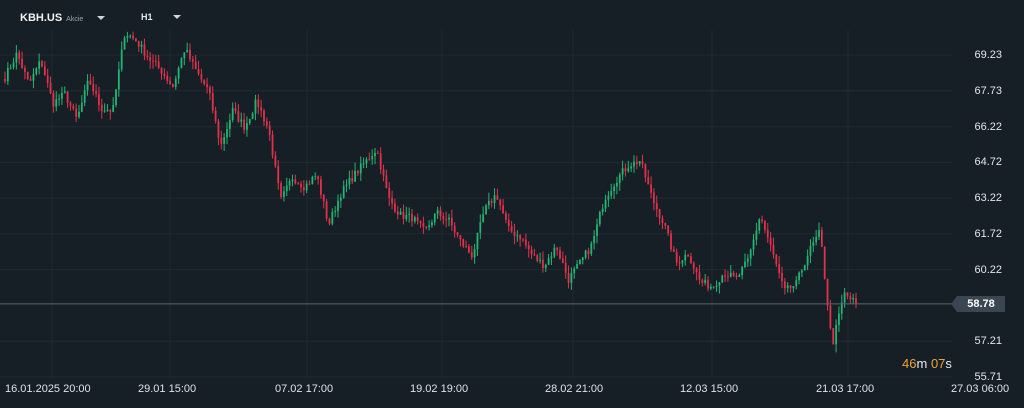  What do you see at coordinates (161, 17) in the screenshot?
I see `timeframe-selector: H1` at bounding box center [161, 17].